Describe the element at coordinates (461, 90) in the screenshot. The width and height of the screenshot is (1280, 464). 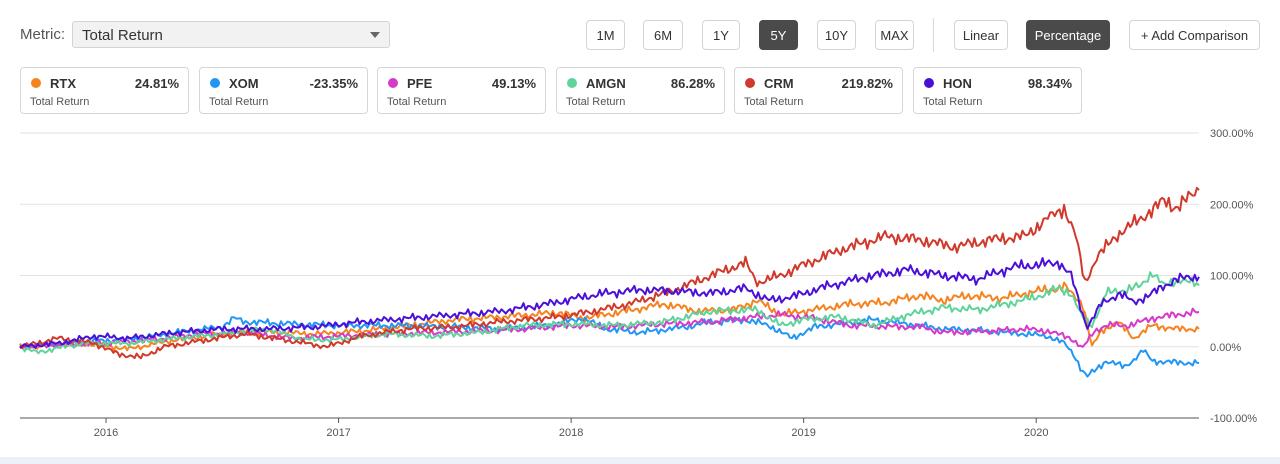
I see `ticker-card-pfe: PFE 49.13% Total Return` at that location.